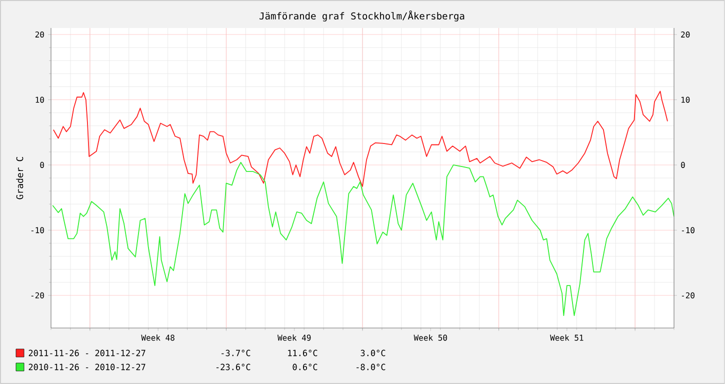 The width and height of the screenshot is (725, 384). I want to click on legend-label: 2011-11-26 - 2011-12-27, so click(87, 353).